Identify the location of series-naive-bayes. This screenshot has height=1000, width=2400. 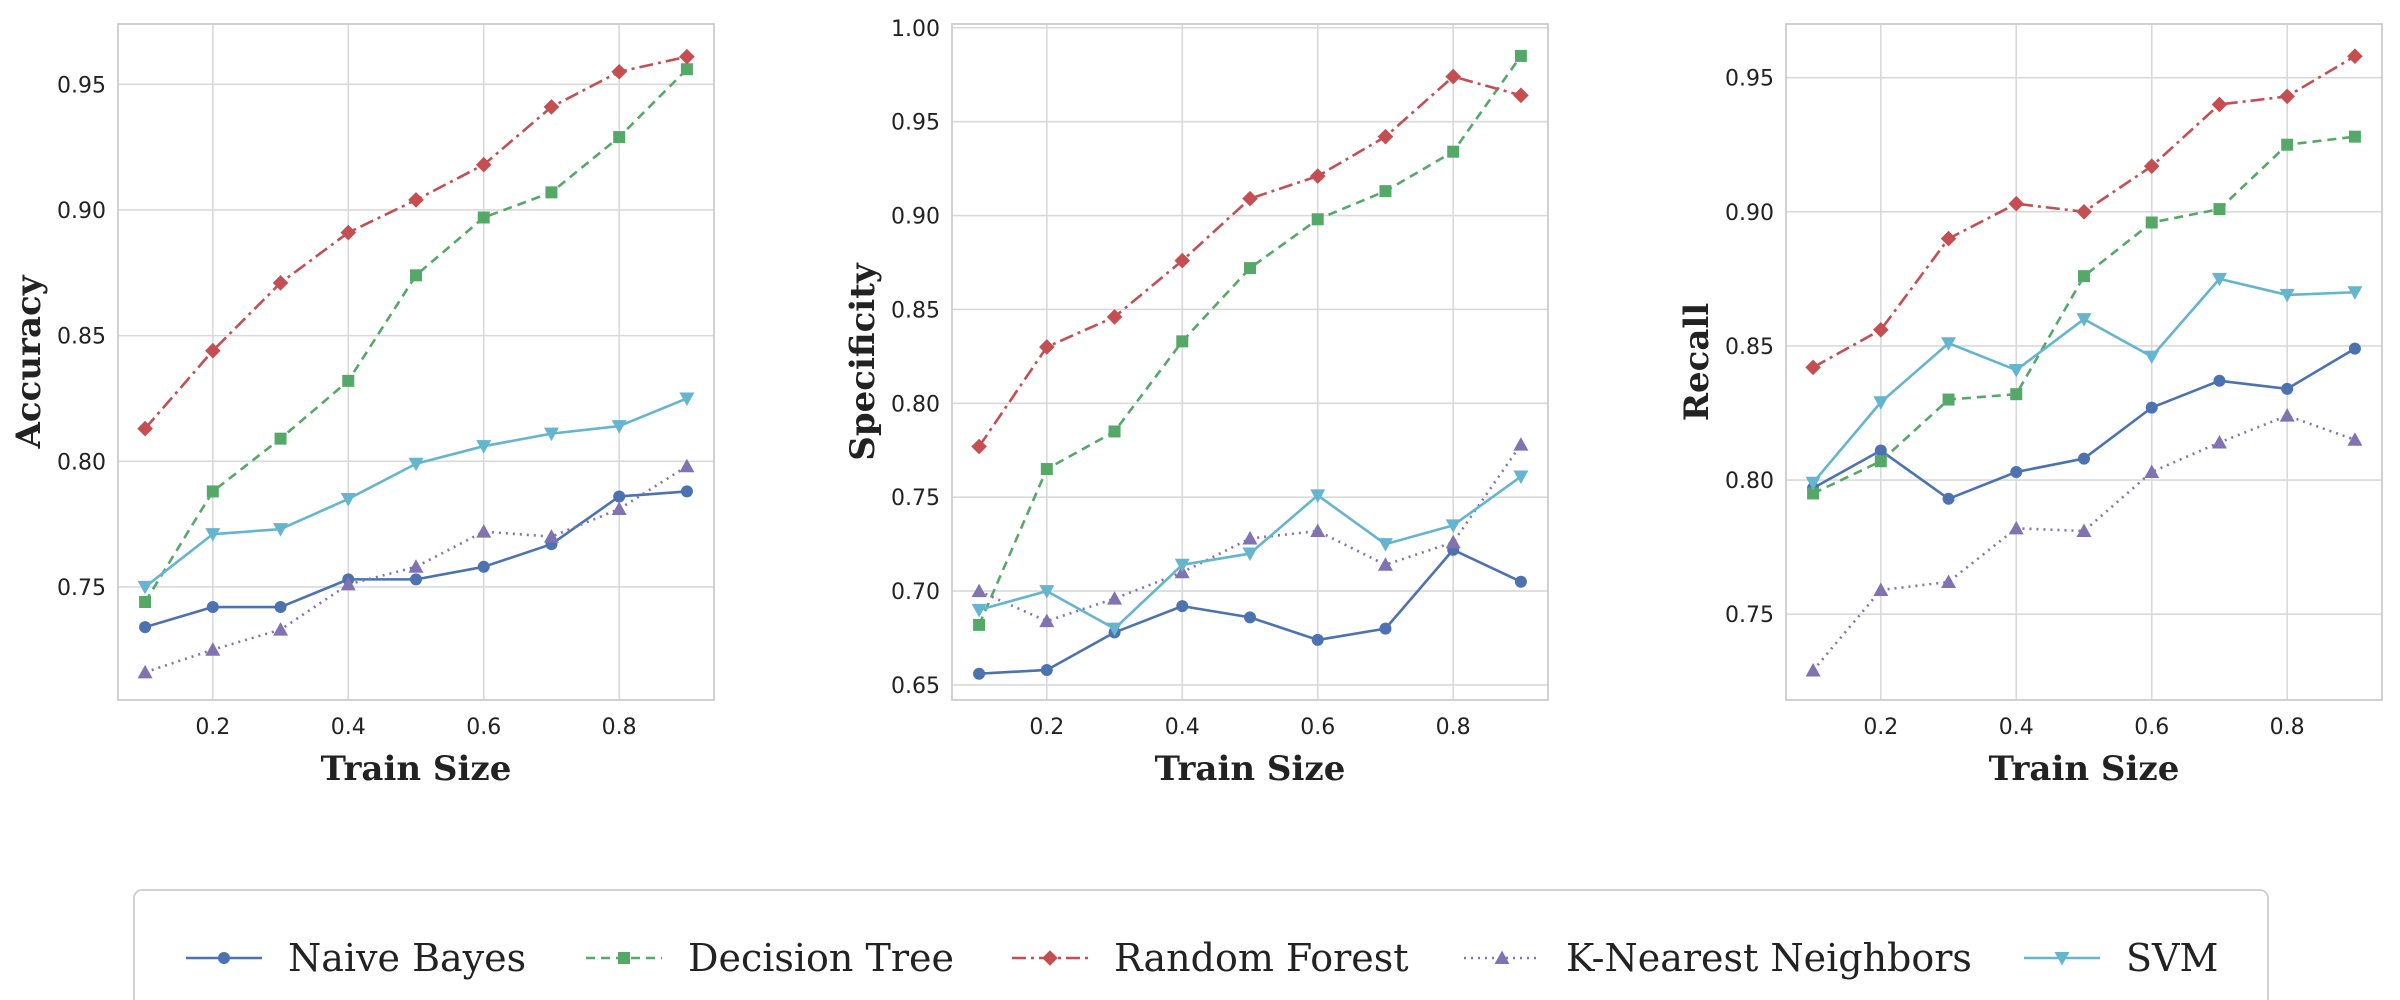
(1250, 611).